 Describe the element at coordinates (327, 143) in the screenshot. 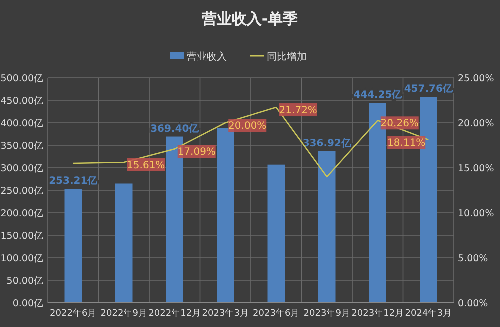

I see `data-label: 336.92亿` at that location.